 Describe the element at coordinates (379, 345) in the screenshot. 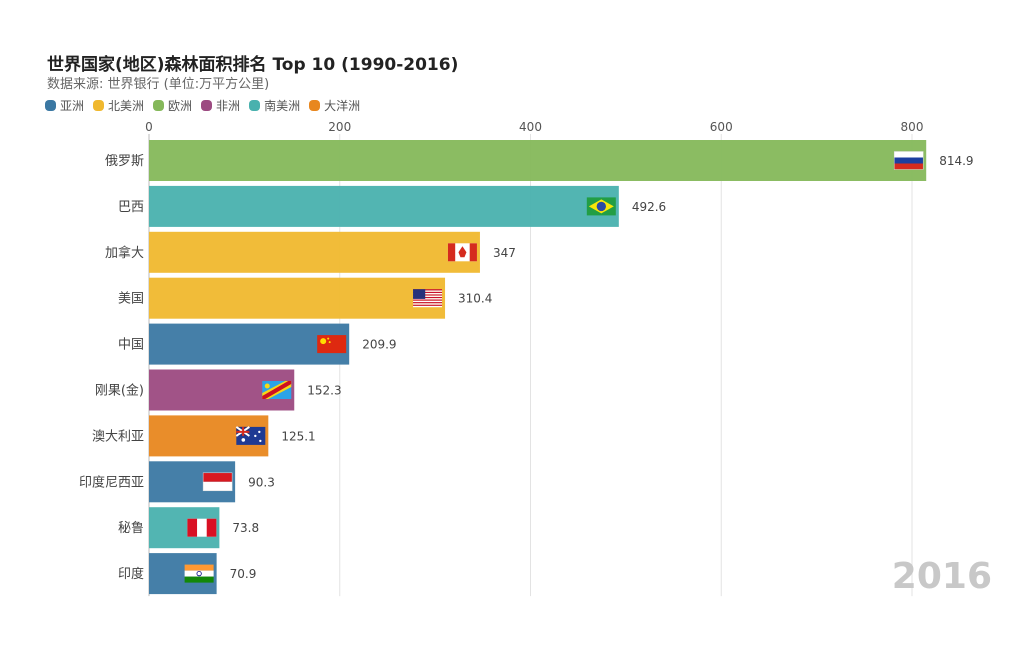

I see `value-label: 209.9` at that location.